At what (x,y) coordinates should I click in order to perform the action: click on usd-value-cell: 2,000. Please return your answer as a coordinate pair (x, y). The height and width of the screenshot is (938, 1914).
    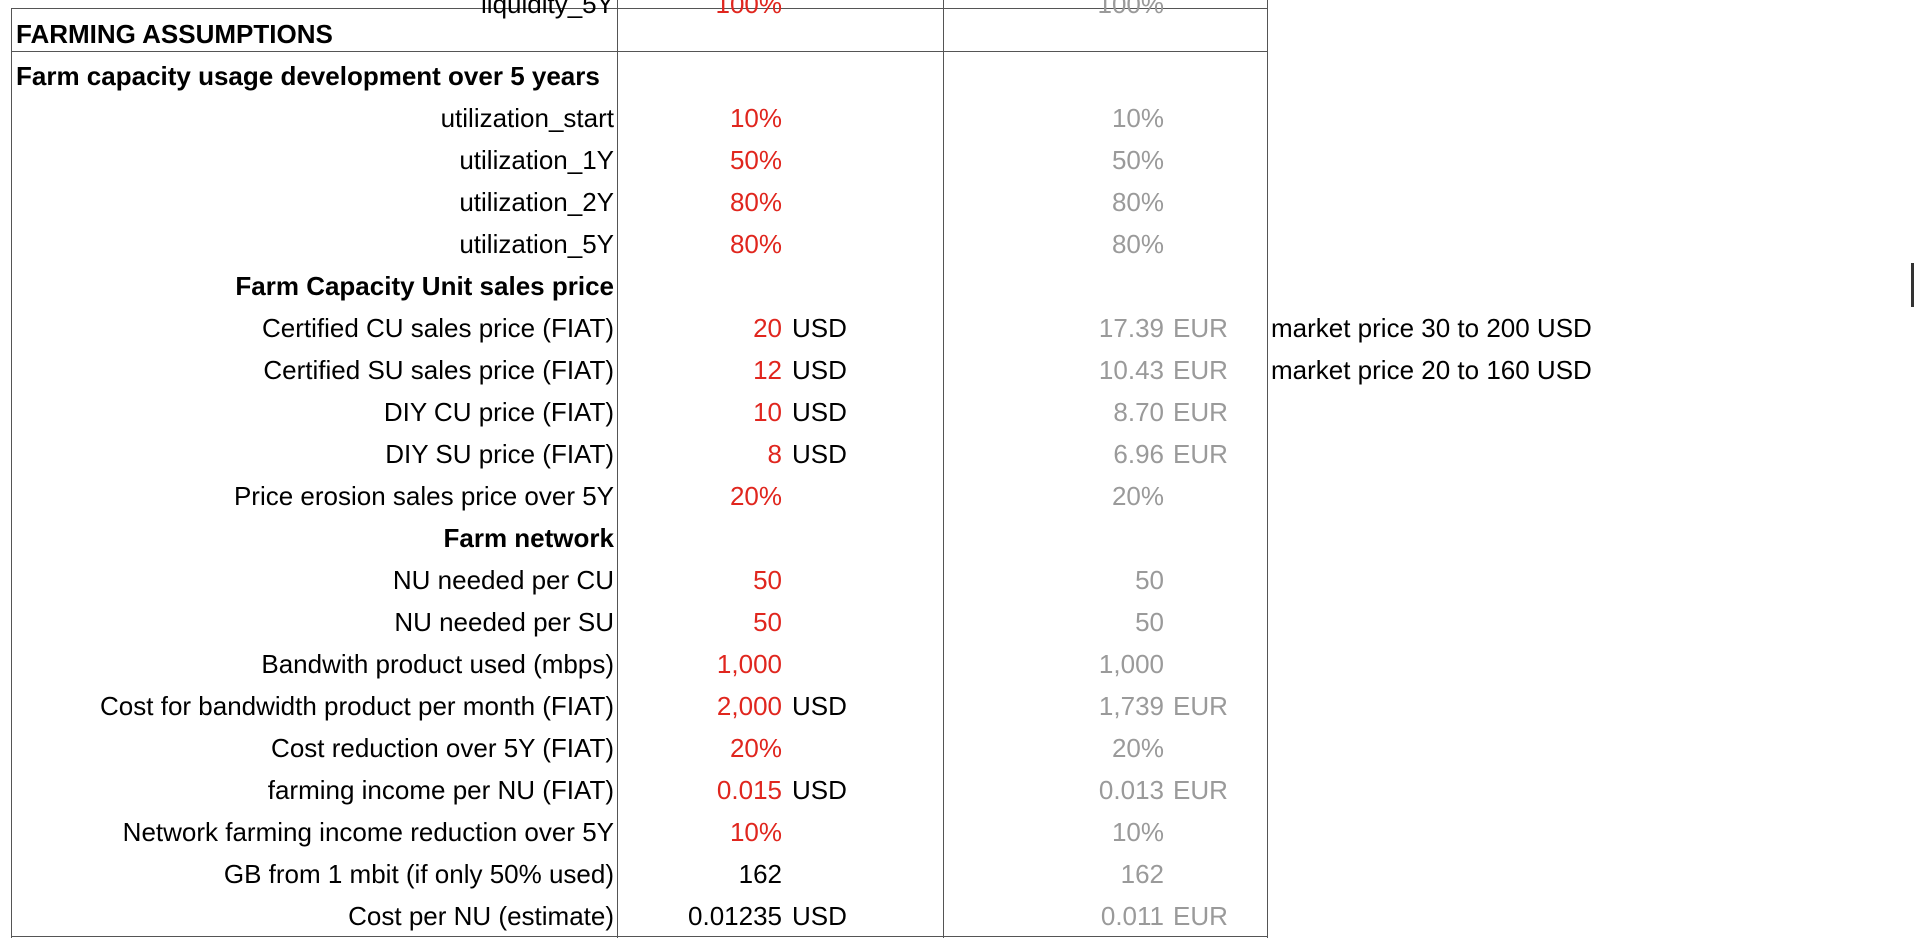
    Looking at the image, I should click on (749, 706).